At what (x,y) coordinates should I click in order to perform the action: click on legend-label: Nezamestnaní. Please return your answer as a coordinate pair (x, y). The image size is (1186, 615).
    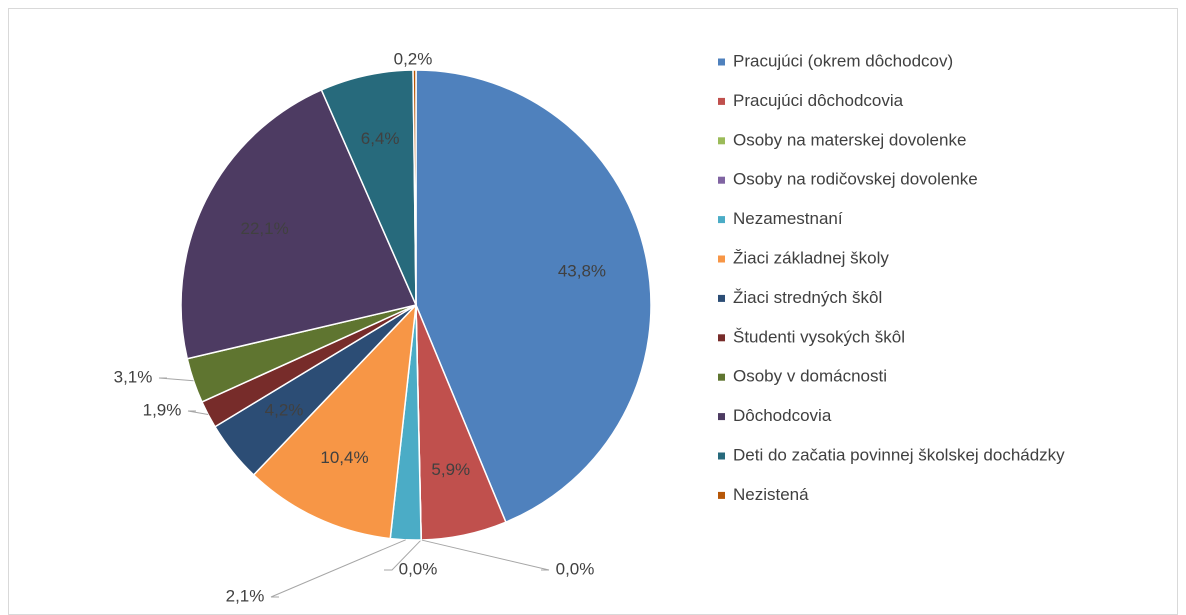
    Looking at the image, I should click on (788, 218).